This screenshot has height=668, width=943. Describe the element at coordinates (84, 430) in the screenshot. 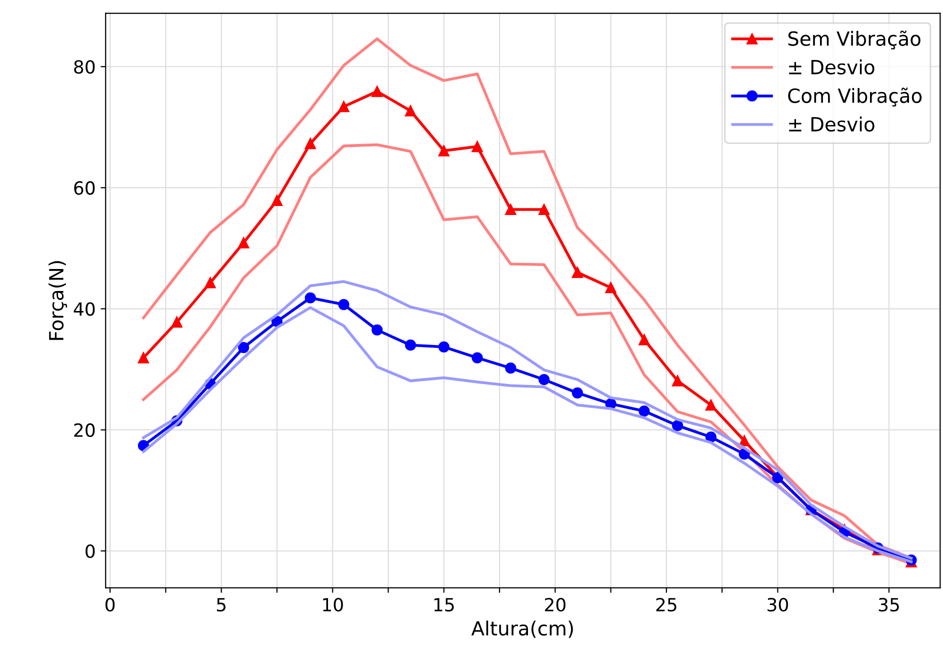

I see `y-tick-label: 20` at that location.